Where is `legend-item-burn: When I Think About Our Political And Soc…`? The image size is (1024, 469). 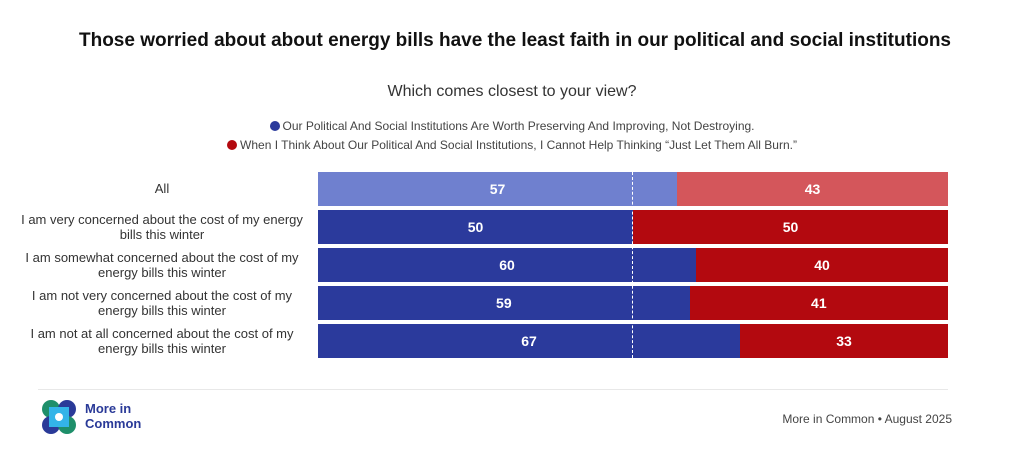
legend-item-burn: When I Think About Our Political And Soc… is located at coordinates (512, 145).